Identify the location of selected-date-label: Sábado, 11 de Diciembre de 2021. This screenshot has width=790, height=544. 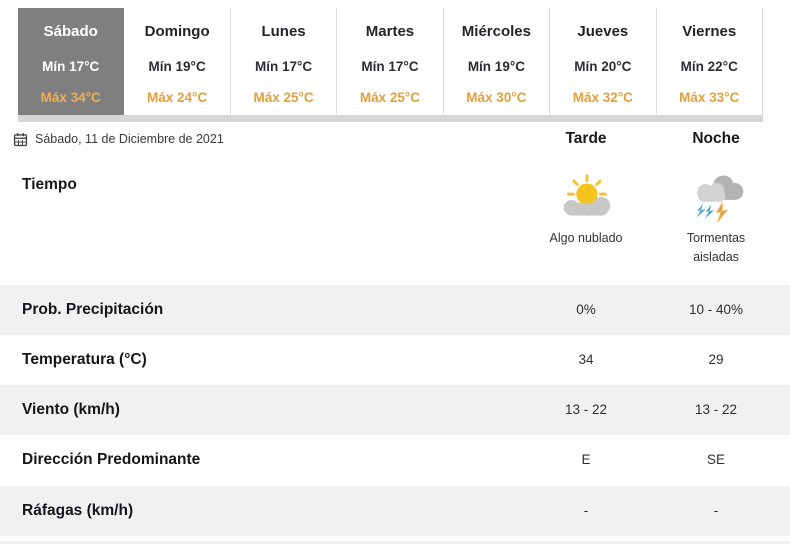
(129, 139).